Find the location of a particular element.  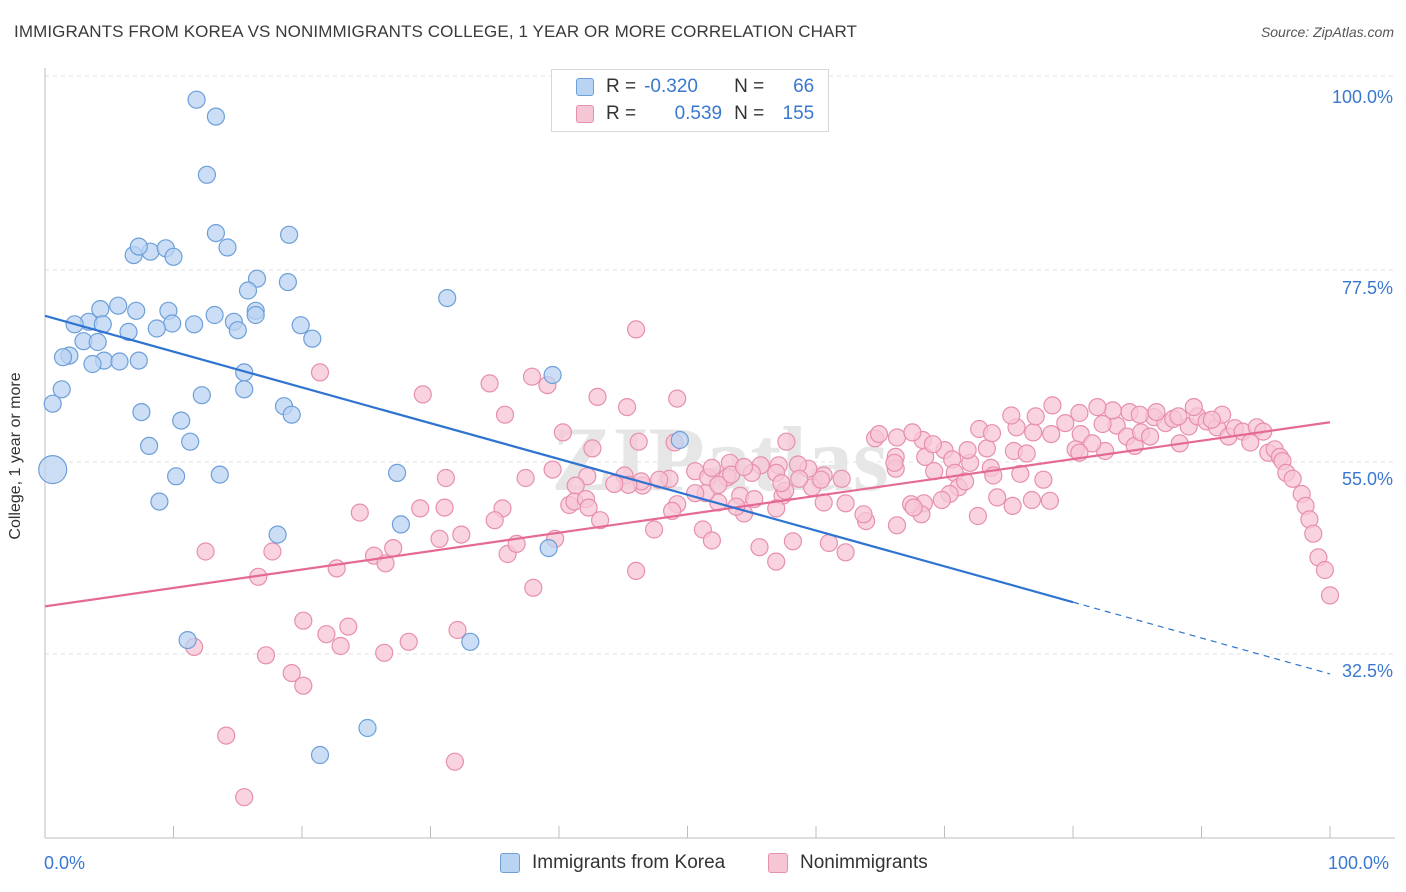

blue-swatch is located at coordinates (510, 863).